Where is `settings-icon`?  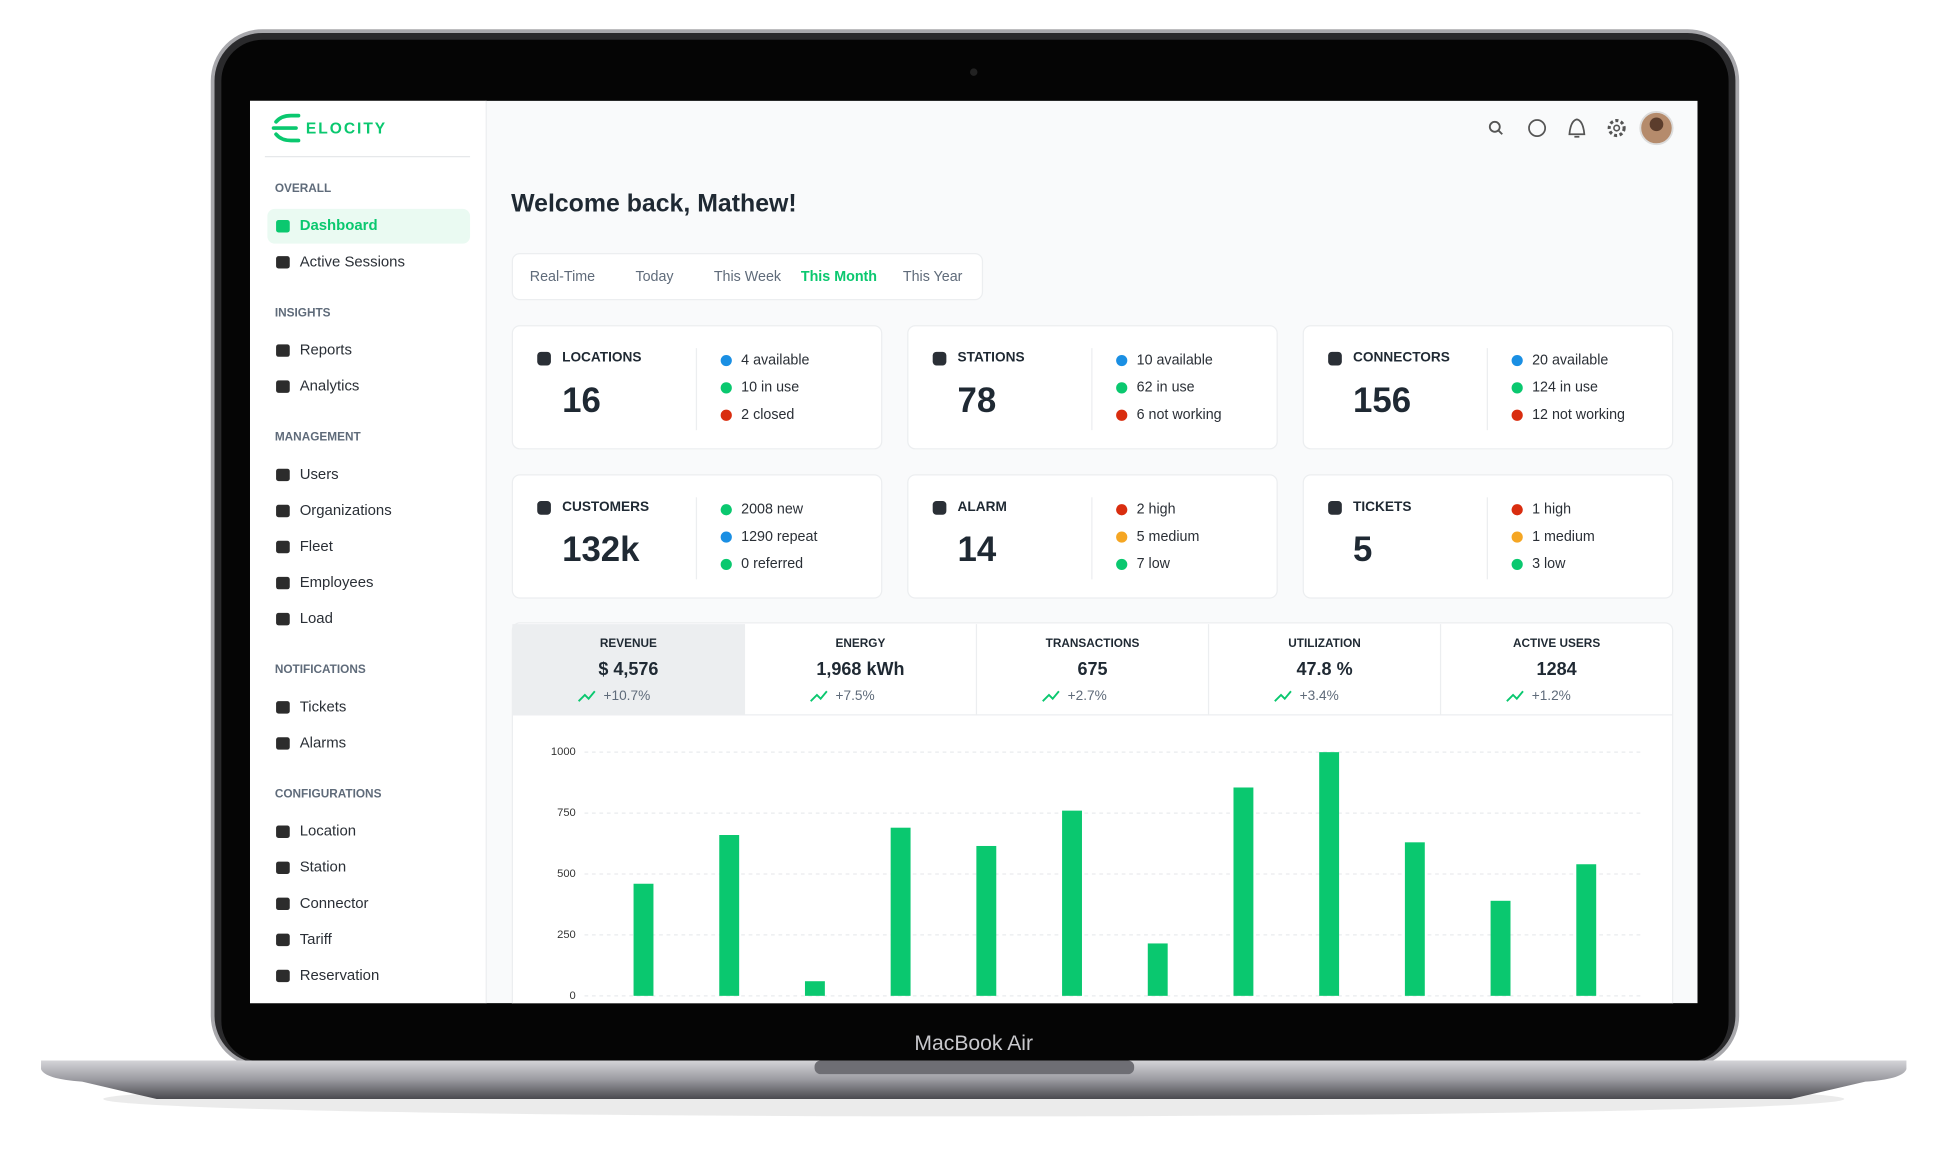 settings-icon is located at coordinates (1616, 128).